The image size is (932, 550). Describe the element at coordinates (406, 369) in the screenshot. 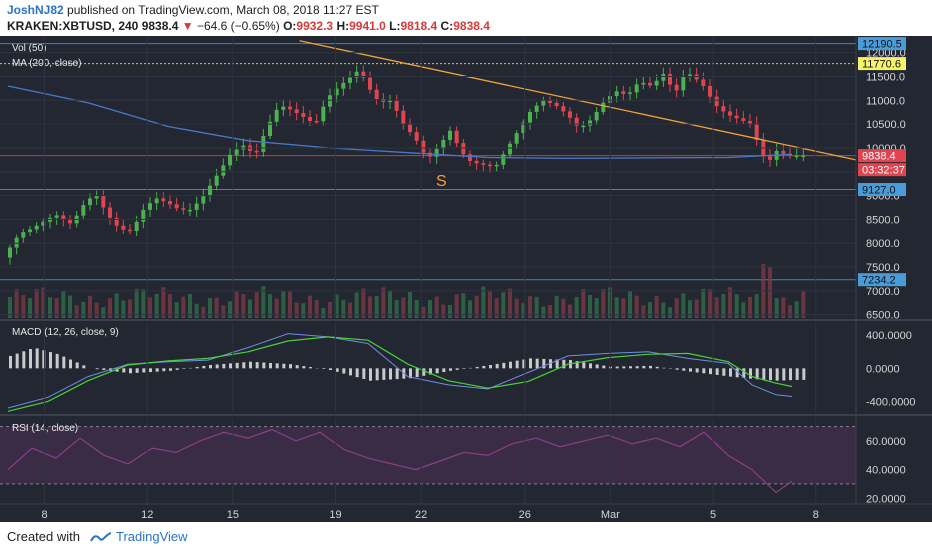

I see `macd-pane: MACD (12, 26, close, 9)` at that location.